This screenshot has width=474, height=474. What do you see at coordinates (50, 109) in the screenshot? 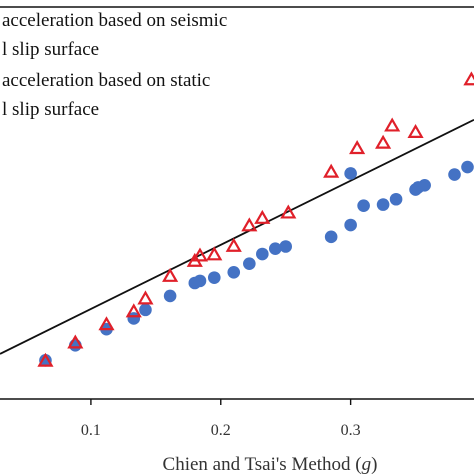
I see `legend-line-4: l slip surface` at bounding box center [50, 109].